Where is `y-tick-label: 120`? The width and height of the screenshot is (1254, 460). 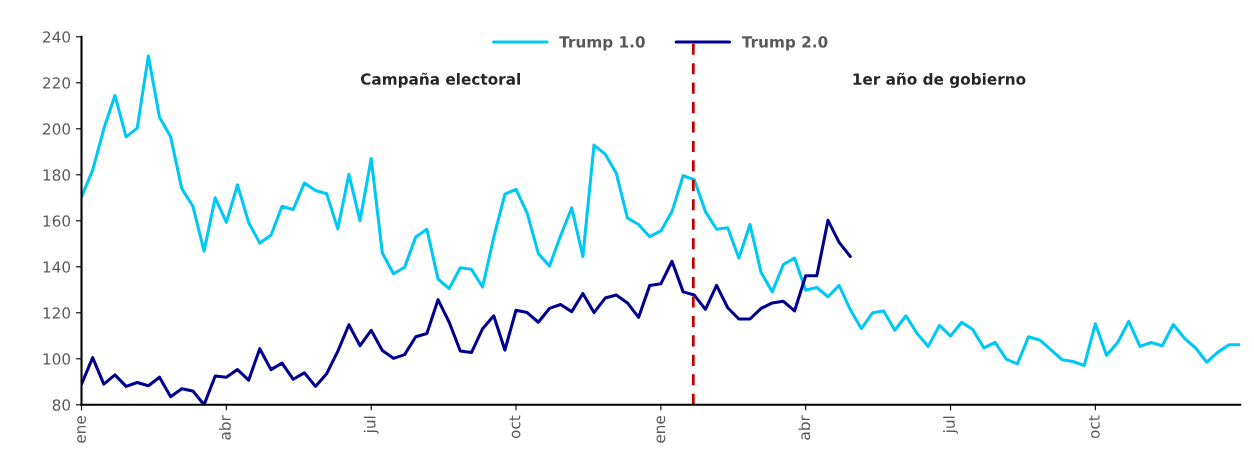
y-tick-label: 120 is located at coordinates (57, 313).